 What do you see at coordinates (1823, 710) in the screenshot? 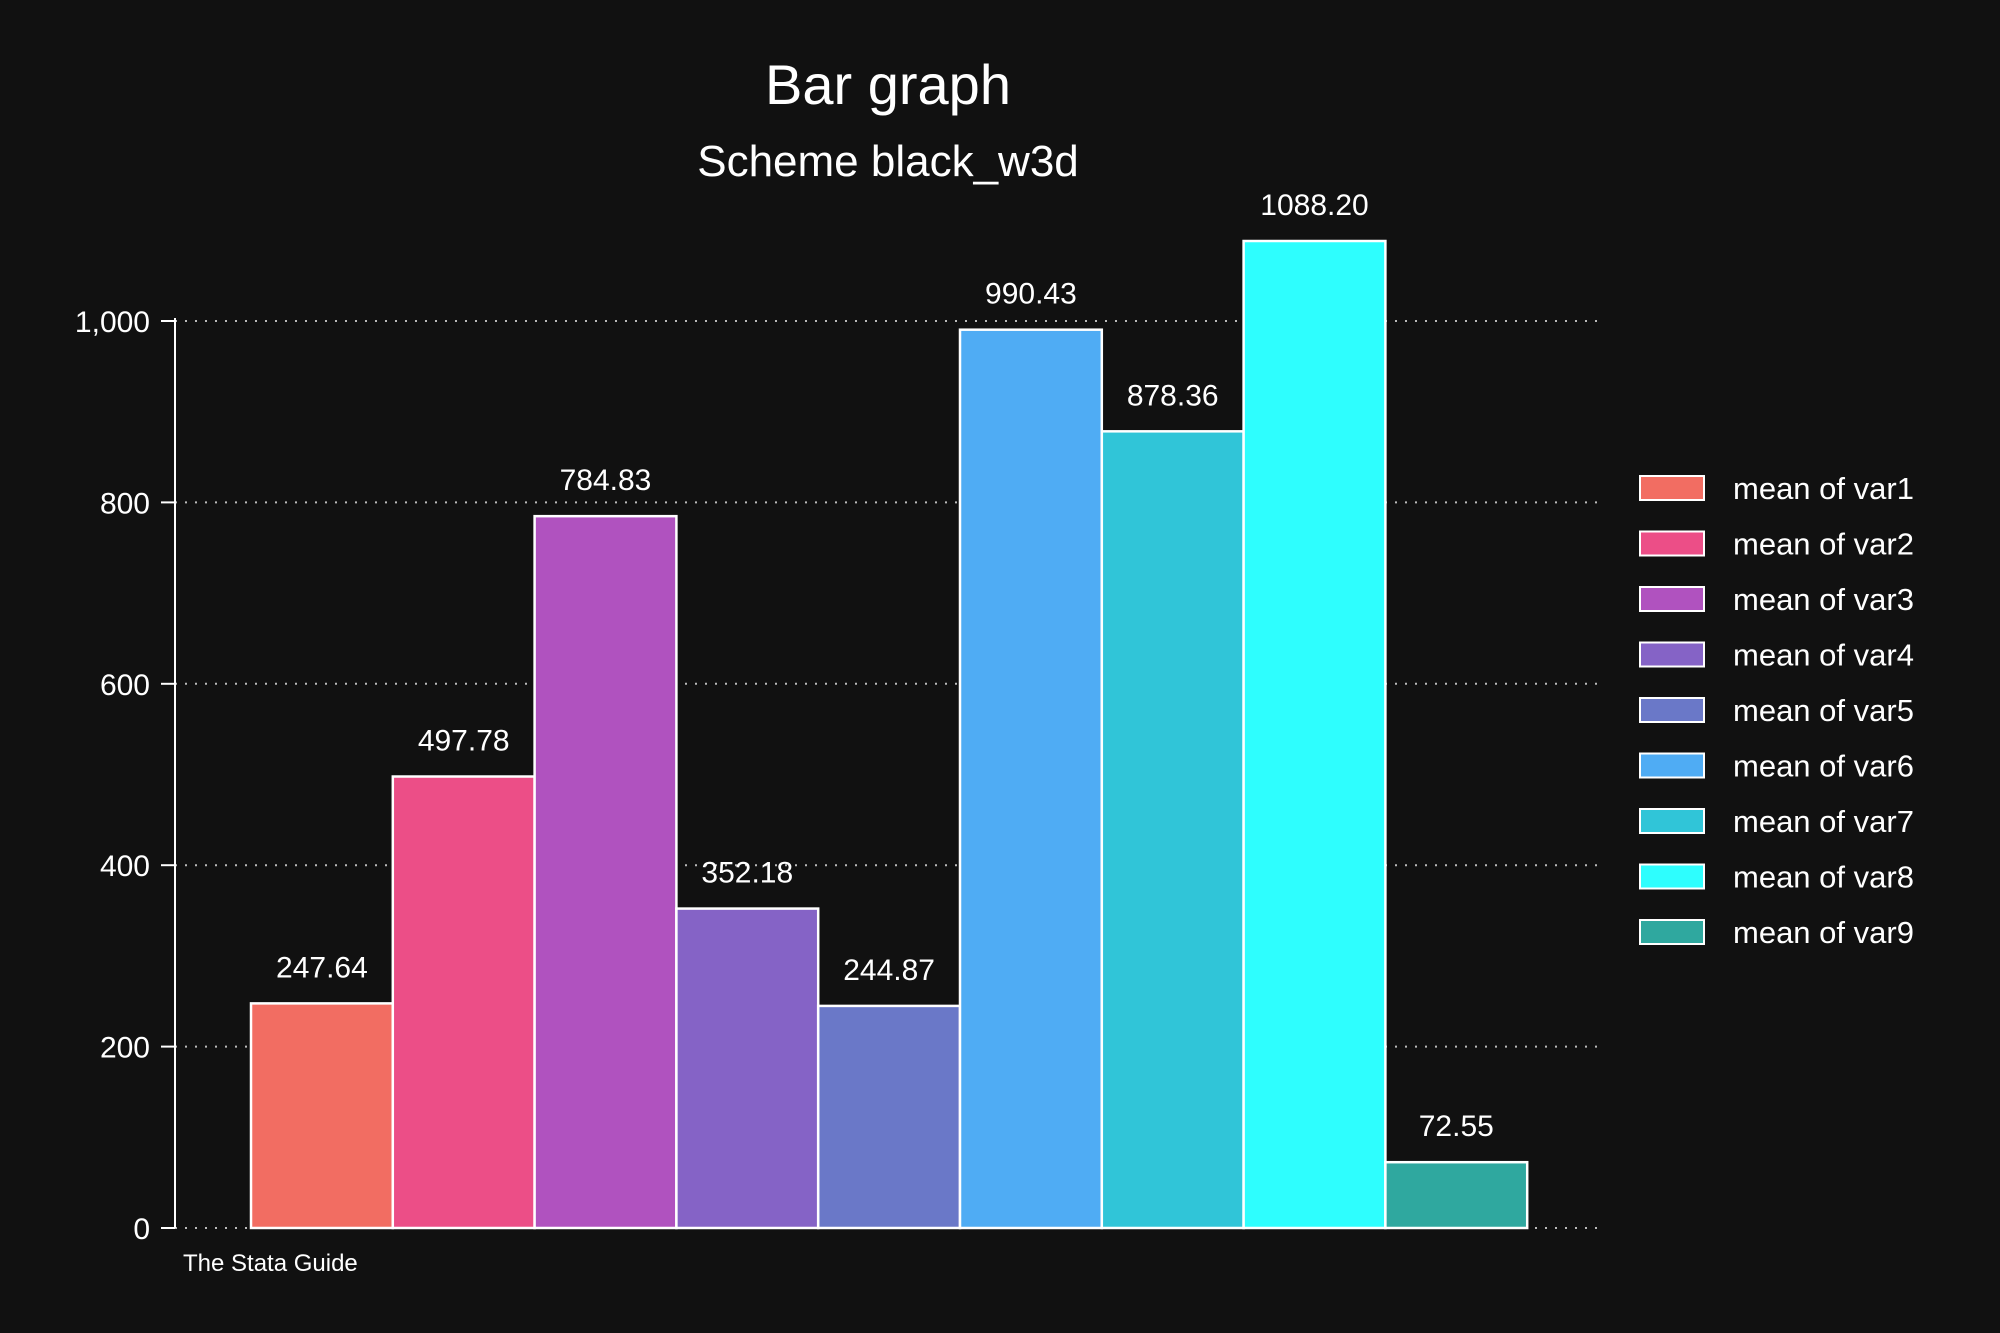
I see `legend-label: mean of var5` at bounding box center [1823, 710].